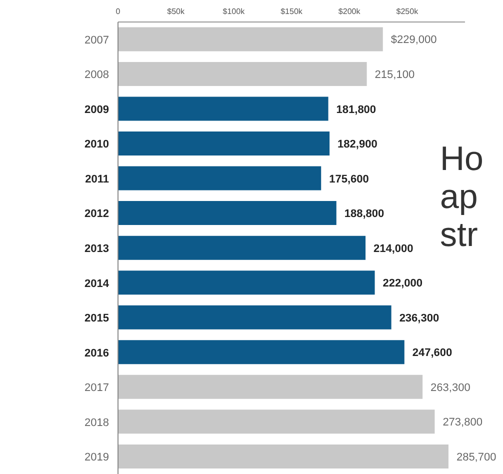  What do you see at coordinates (356, 110) in the screenshot?
I see `data-label: 181,800` at bounding box center [356, 110].